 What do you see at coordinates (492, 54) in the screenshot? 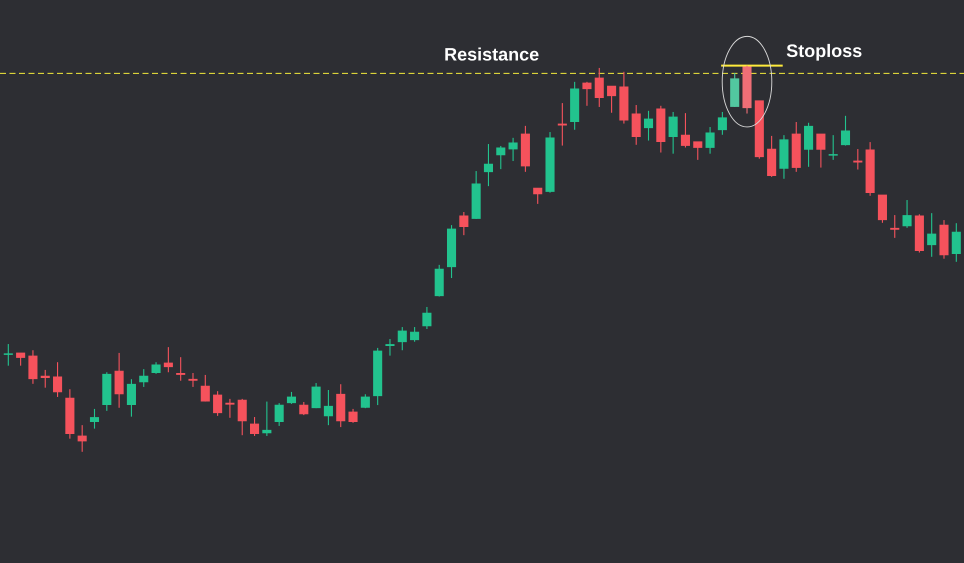
I see `ref-line-label: Resistance` at bounding box center [492, 54].